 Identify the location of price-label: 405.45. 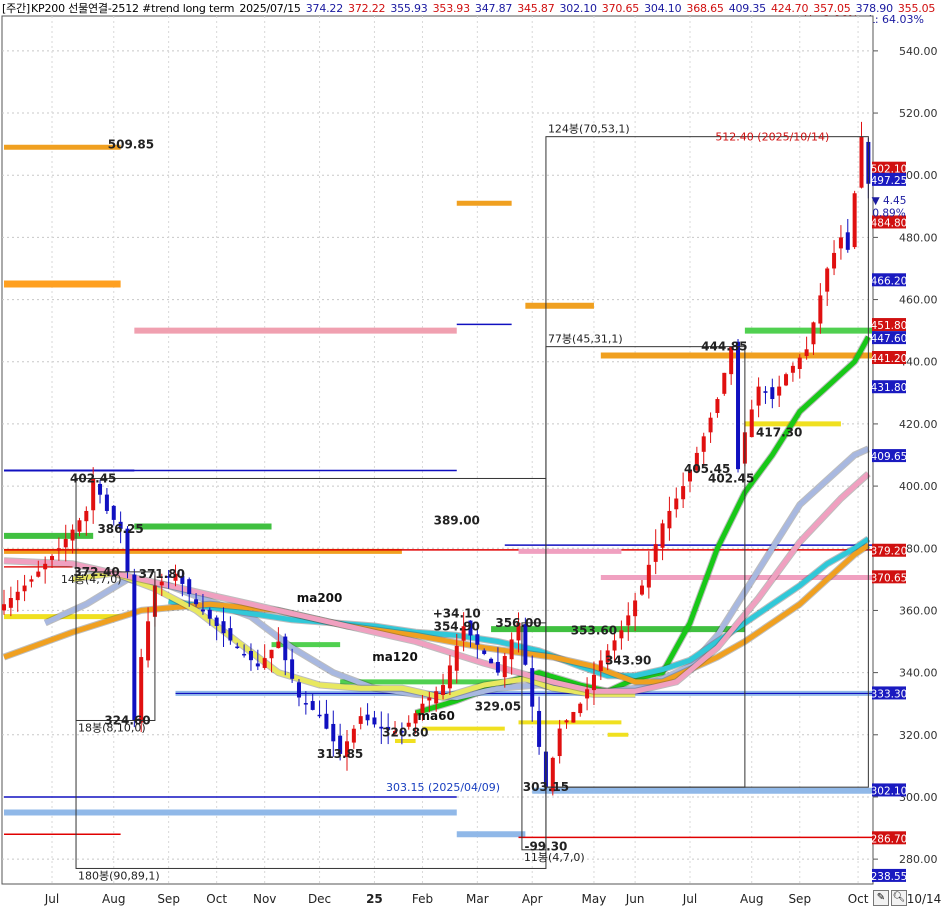
(707, 469).